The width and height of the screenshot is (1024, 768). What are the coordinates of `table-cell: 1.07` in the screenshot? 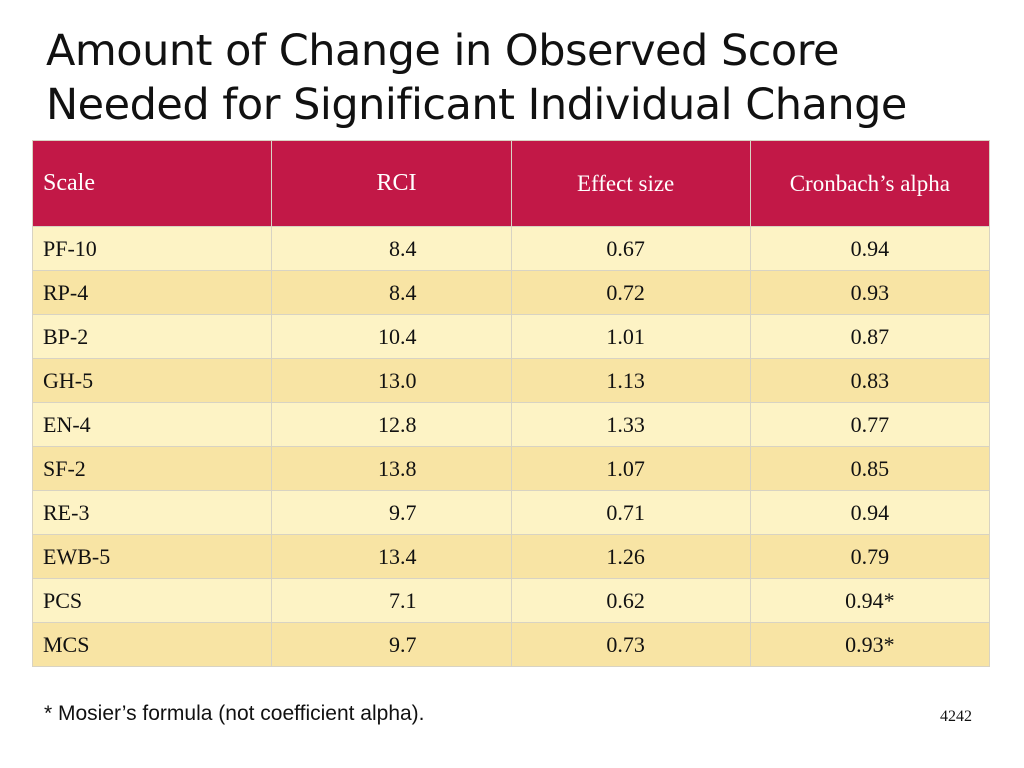 It's located at (630, 468).